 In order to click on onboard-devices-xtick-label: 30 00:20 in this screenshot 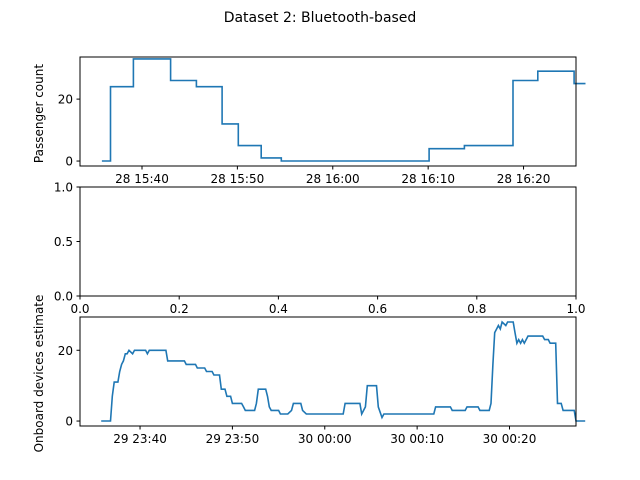, I will do `click(510, 439)`.